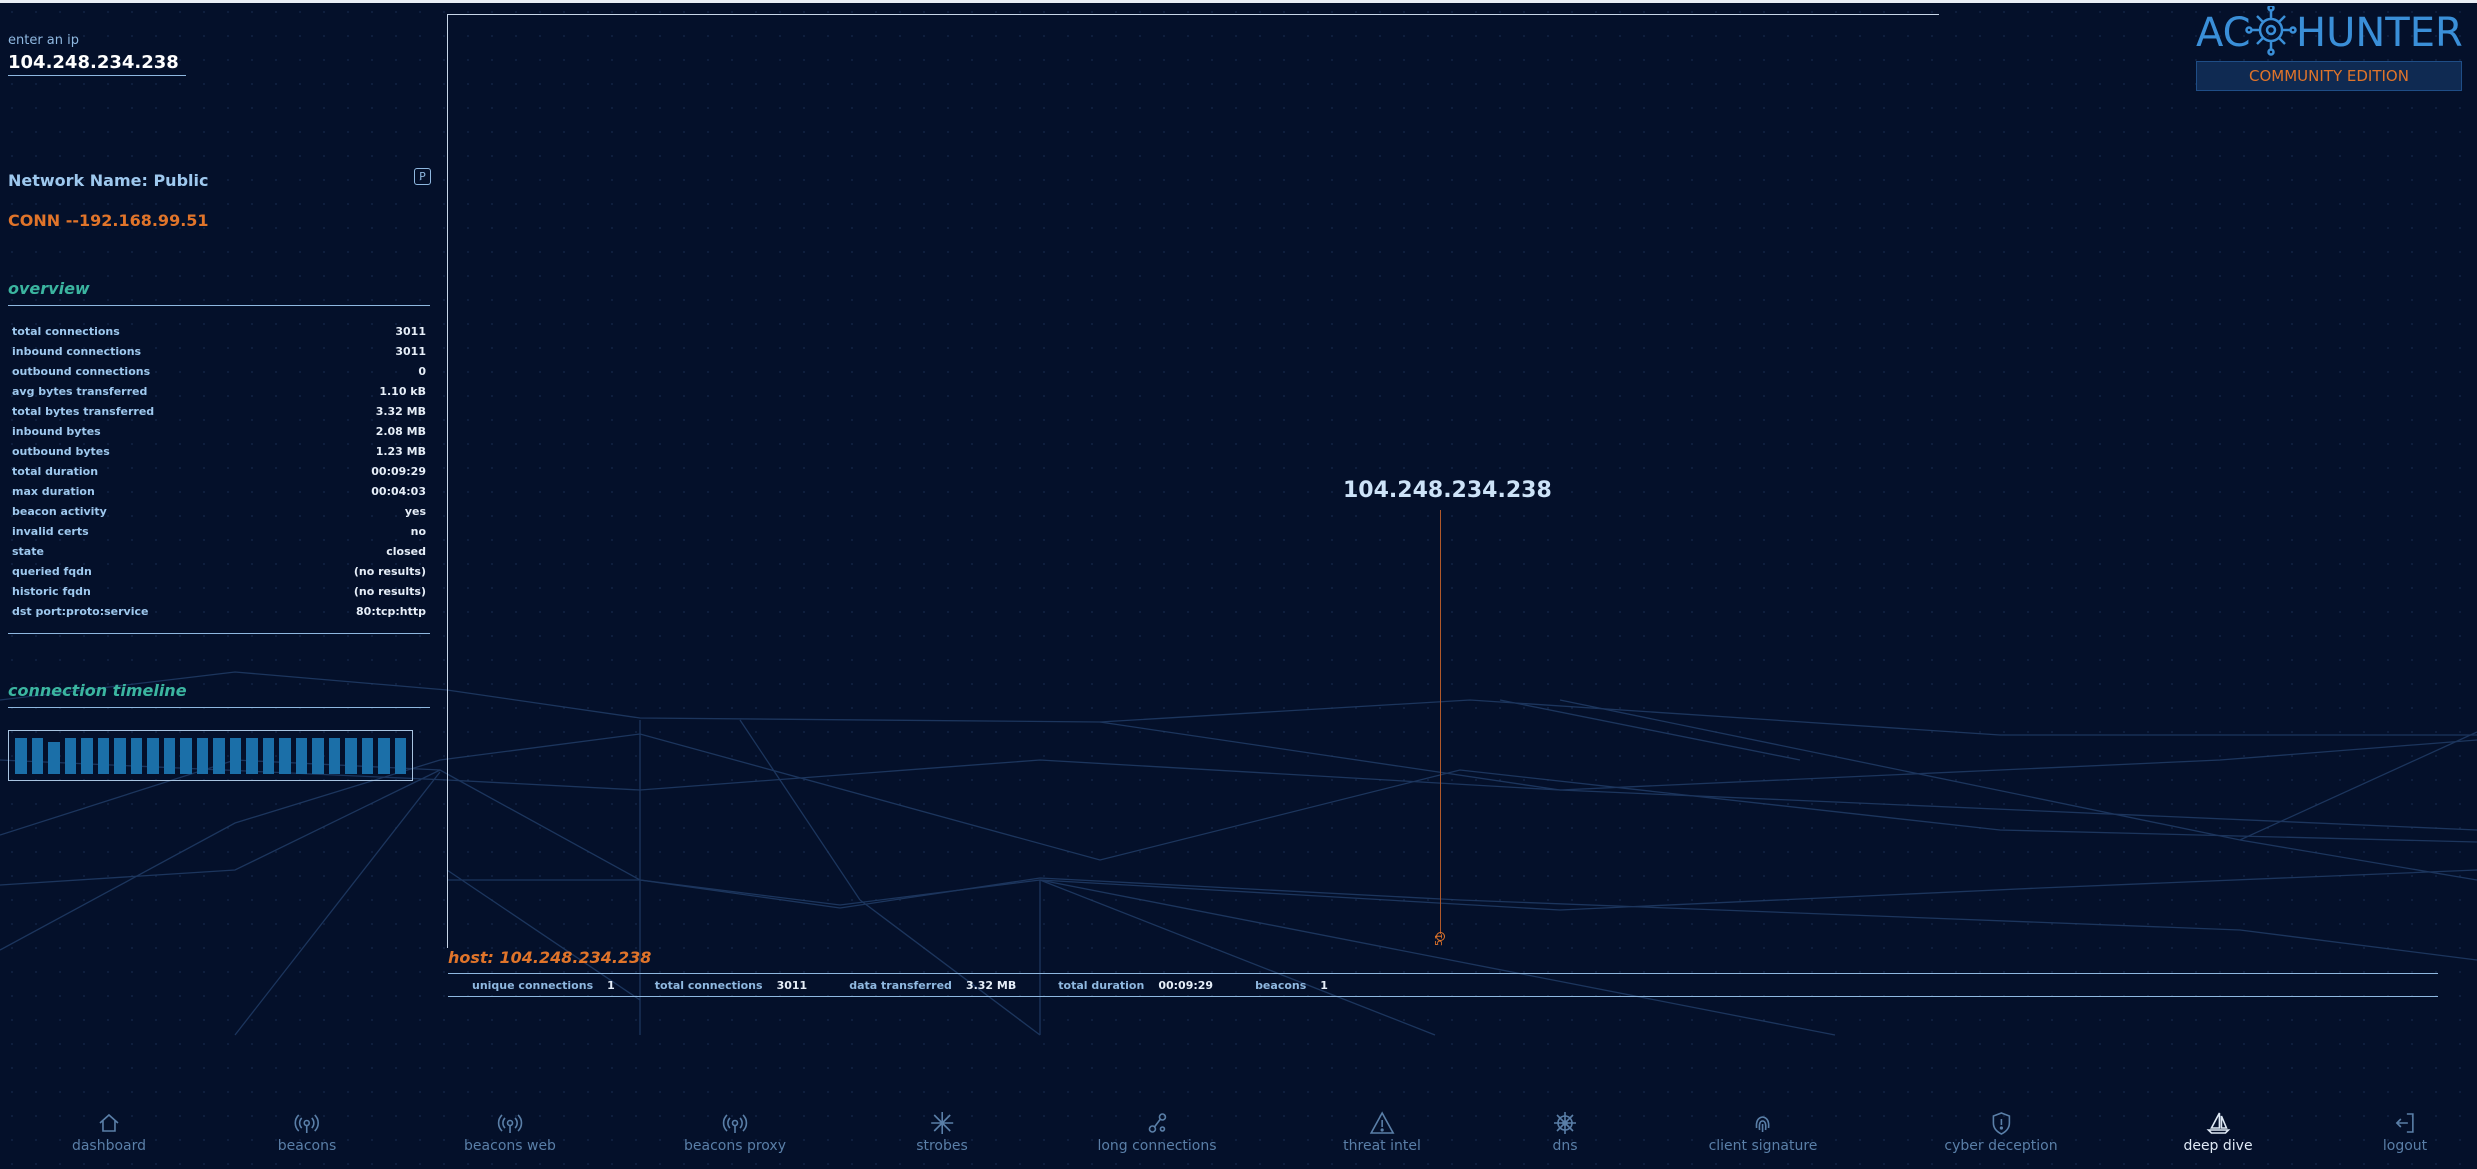 This screenshot has width=2477, height=1169. Describe the element at coordinates (447, 481) in the screenshot. I see `graph-frame-left` at that location.